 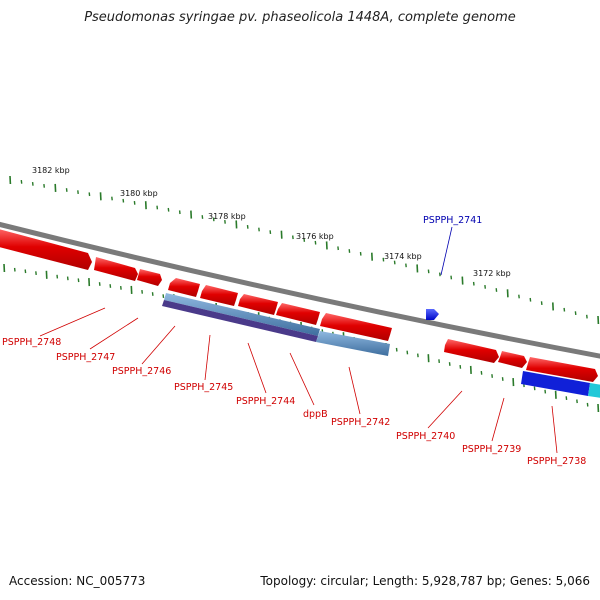 What do you see at coordinates (85, 357) in the screenshot?
I see `gene-label-2747: PSPPH_2747` at bounding box center [85, 357].